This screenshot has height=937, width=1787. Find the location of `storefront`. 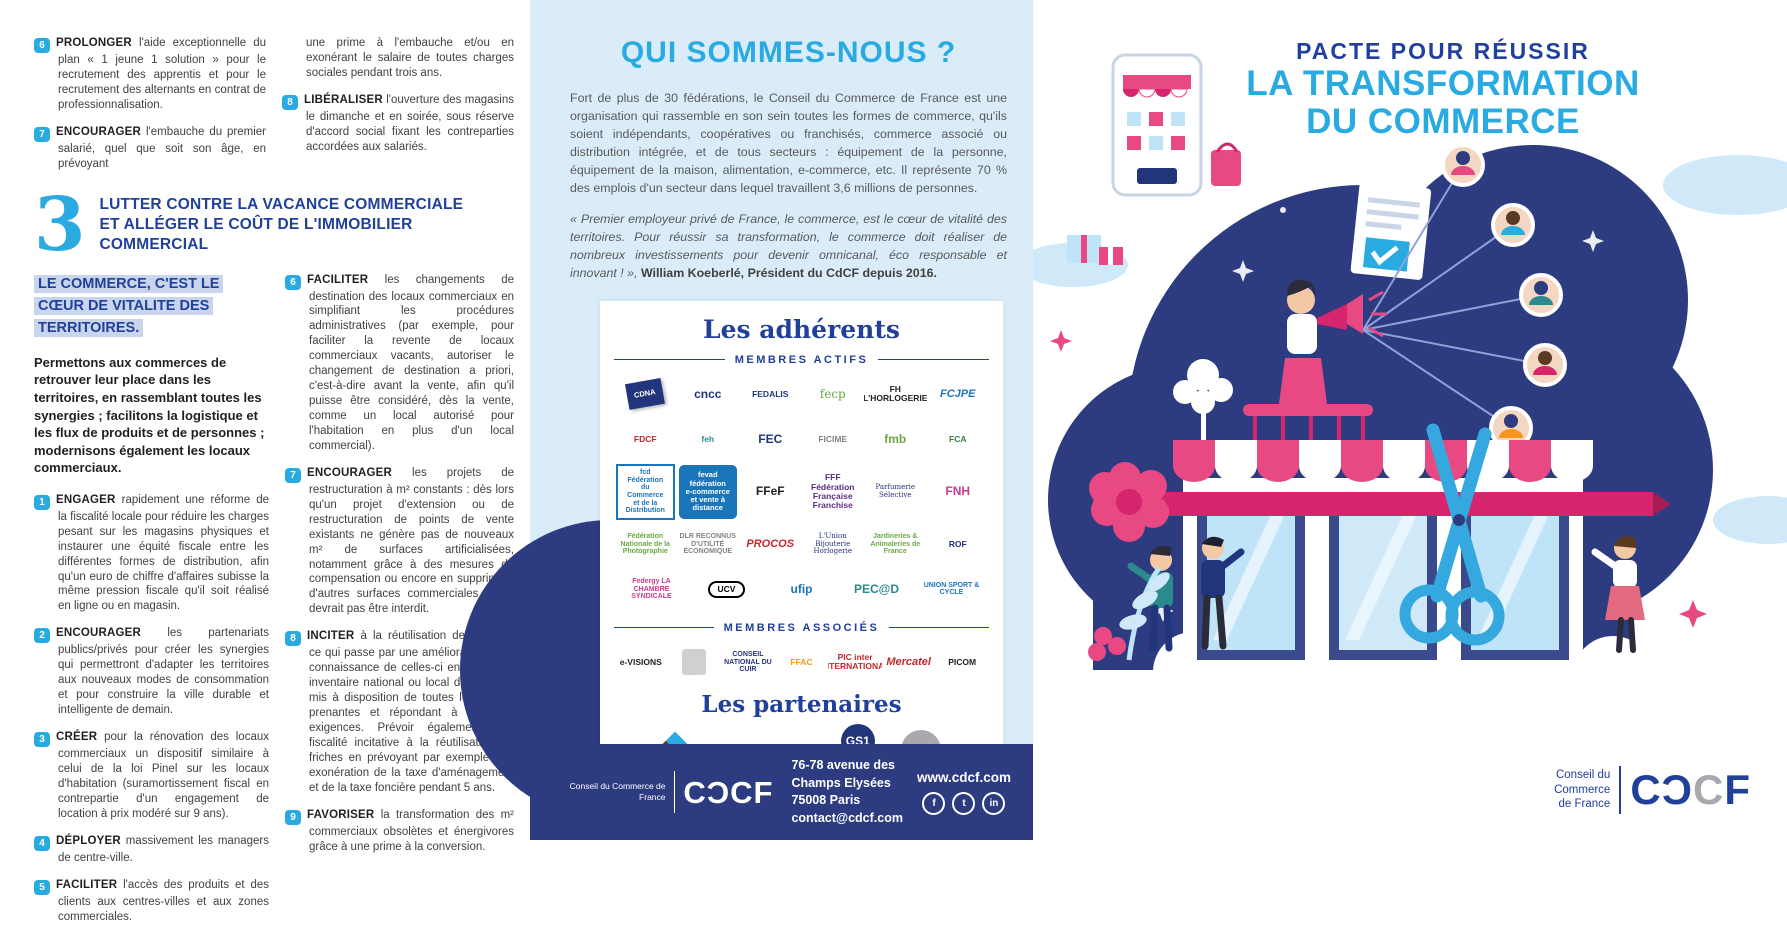

storefront is located at coordinates (1383, 551).